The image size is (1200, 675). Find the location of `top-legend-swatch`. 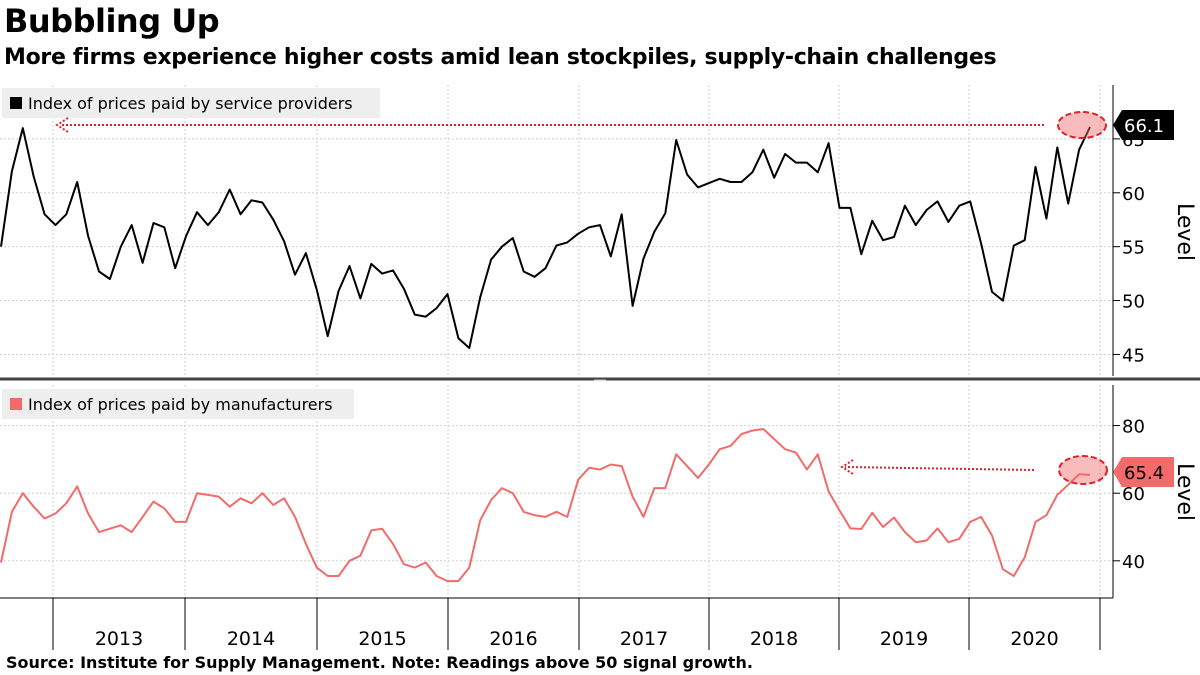

top-legend-swatch is located at coordinates (16, 103).